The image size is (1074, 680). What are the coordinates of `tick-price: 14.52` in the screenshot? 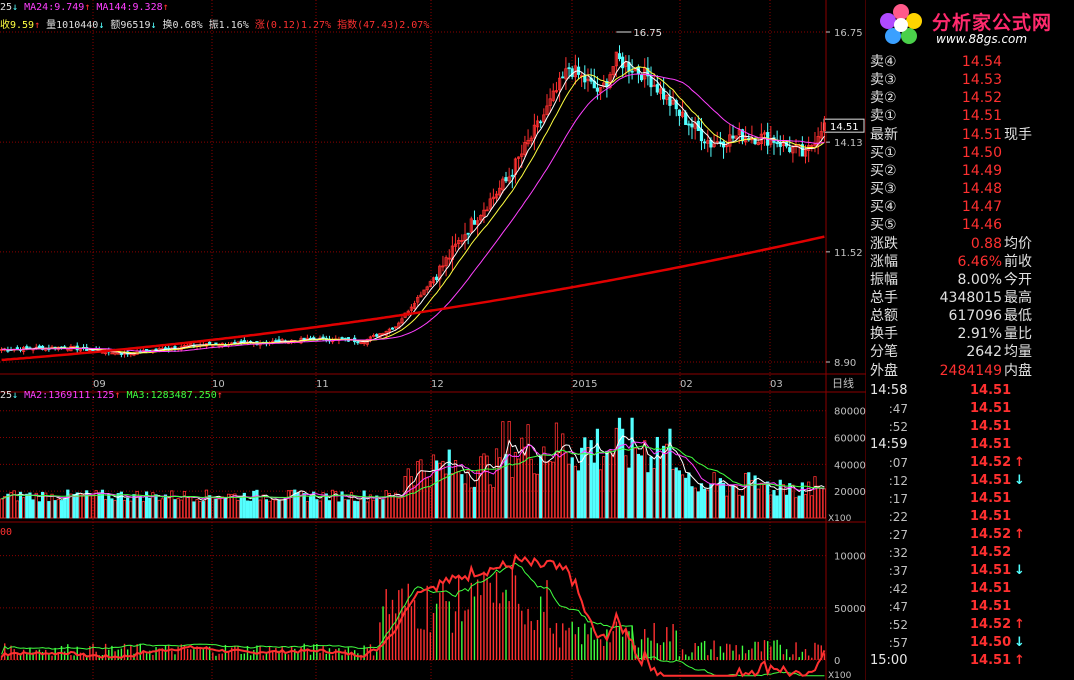 It's located at (991, 462).